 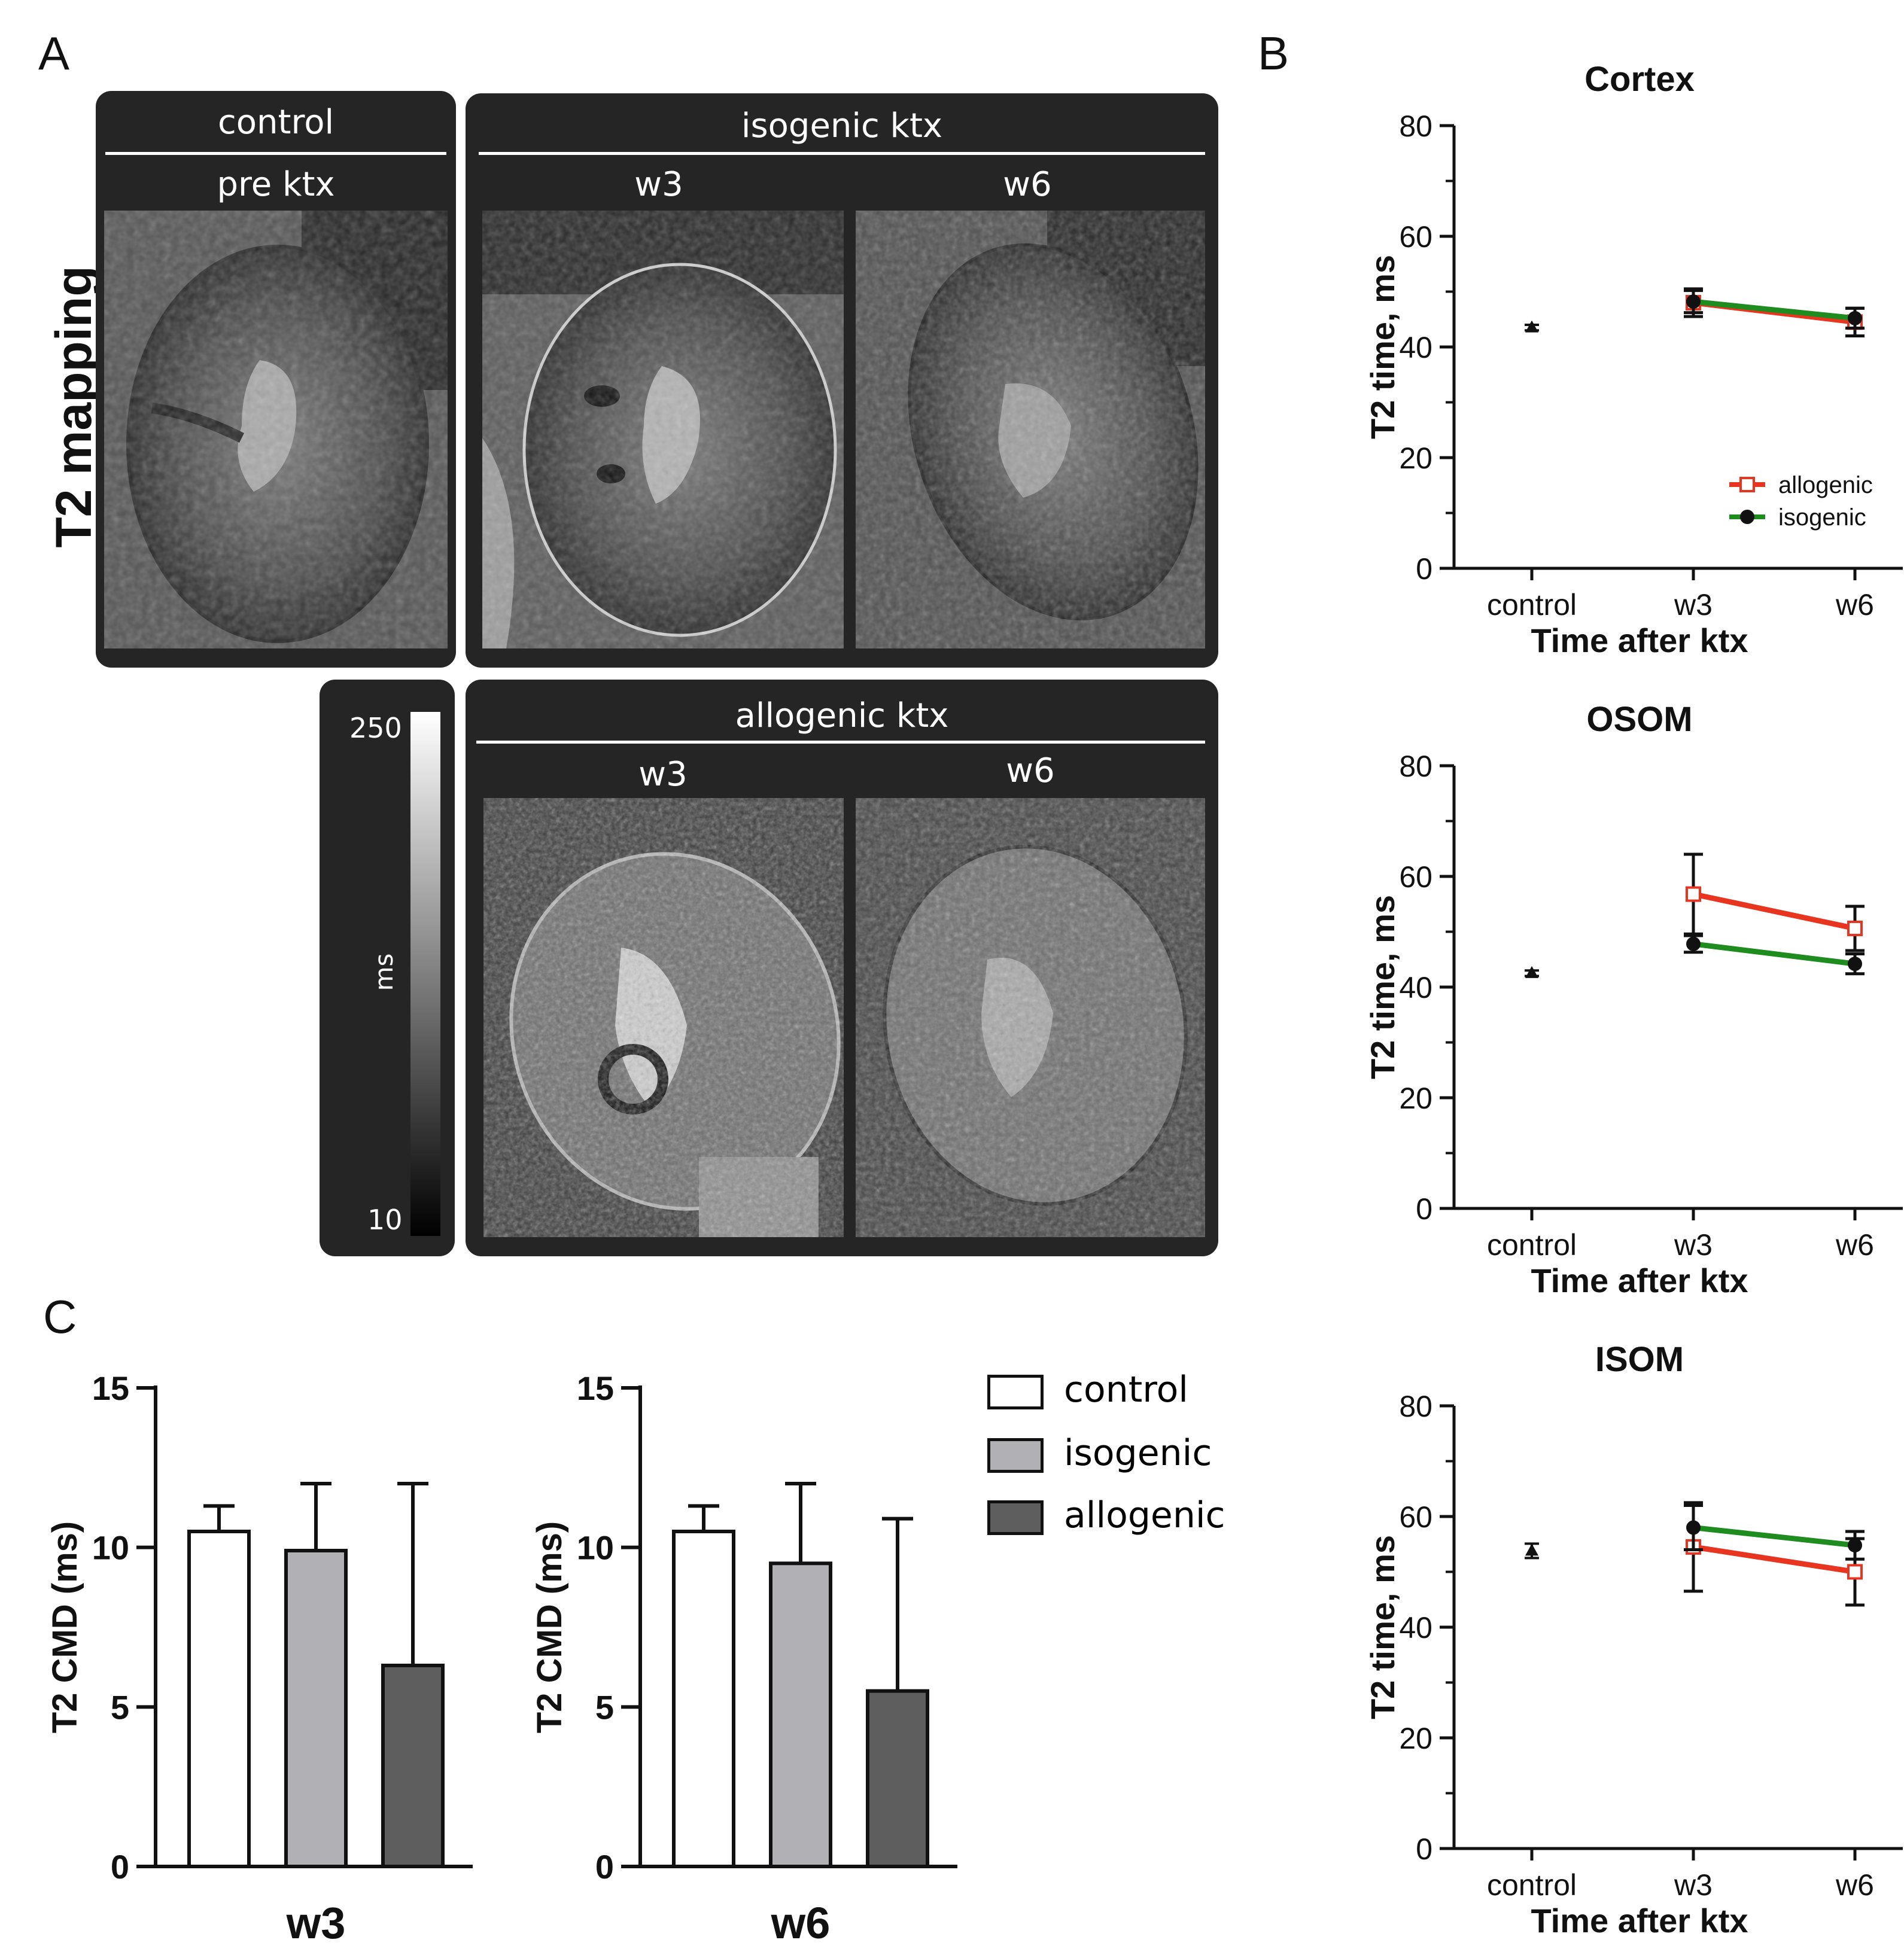 I want to click on c4-y-tick-label-2: 10, so click(x=595, y=1548).